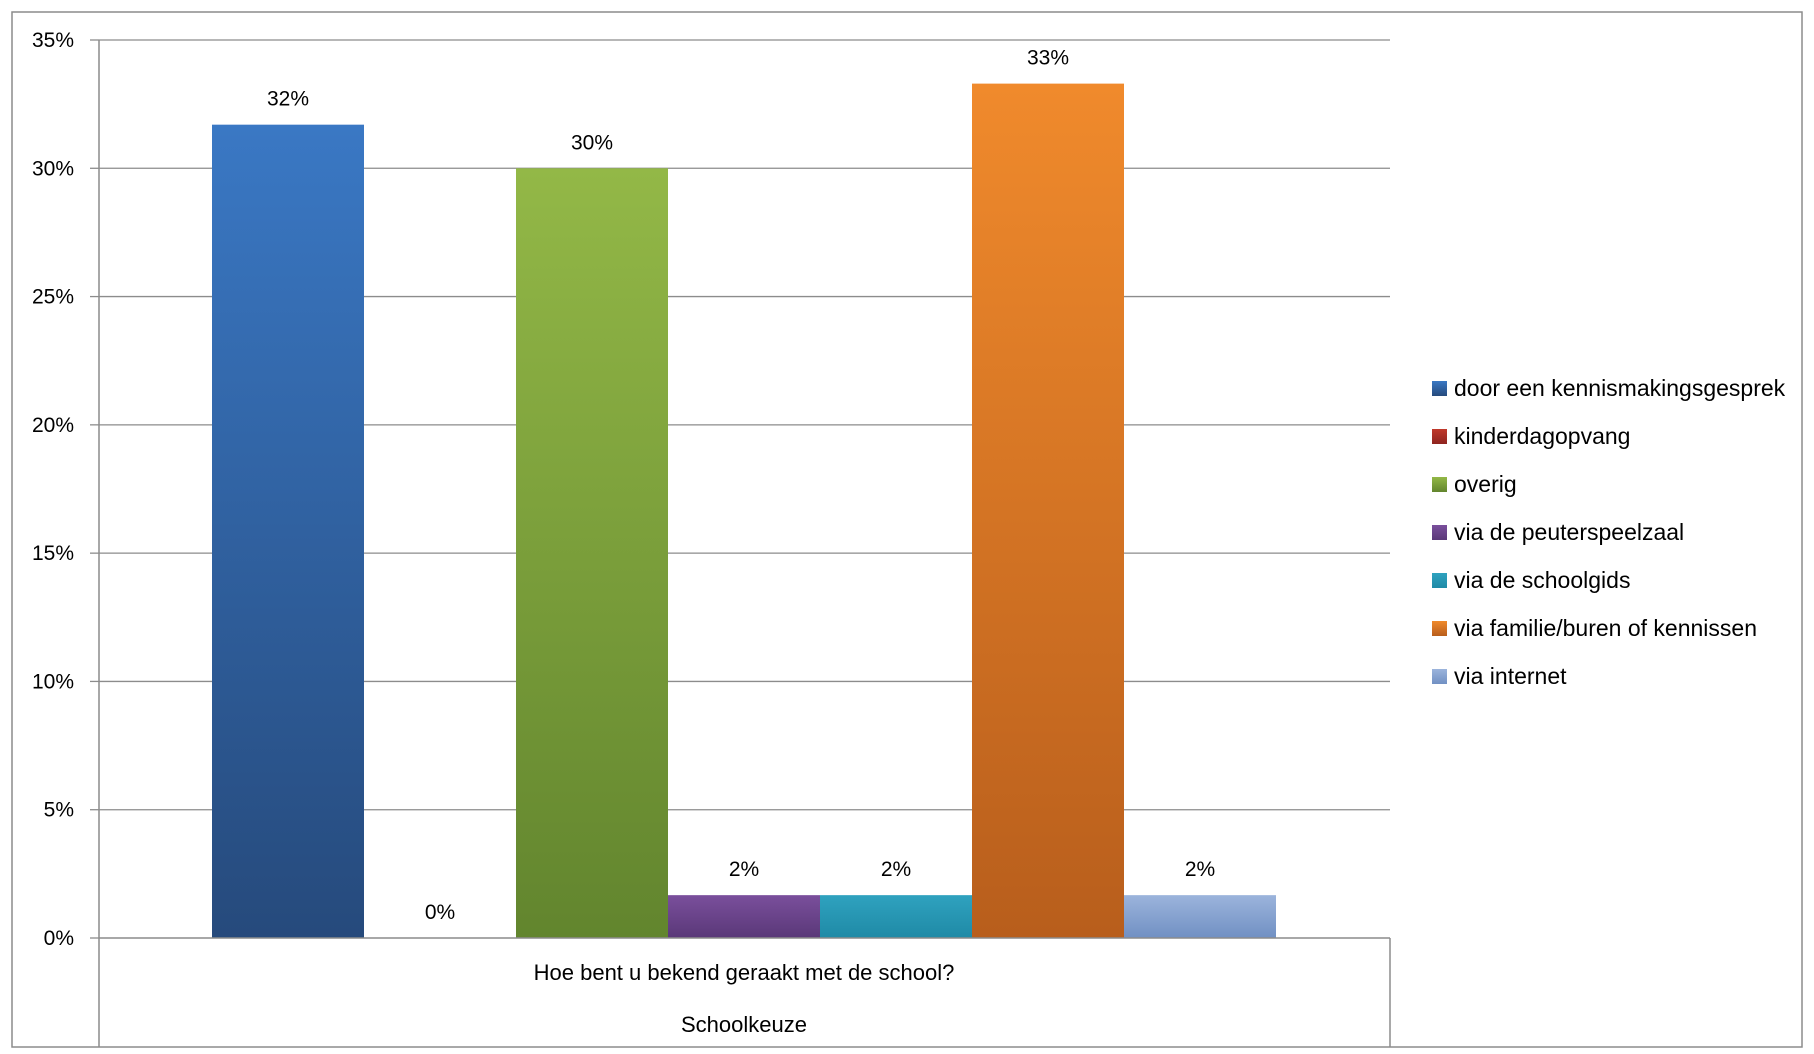 Image resolution: width=1814 pixels, height=1054 pixels. I want to click on y-tick-label: 35%, so click(53, 40).